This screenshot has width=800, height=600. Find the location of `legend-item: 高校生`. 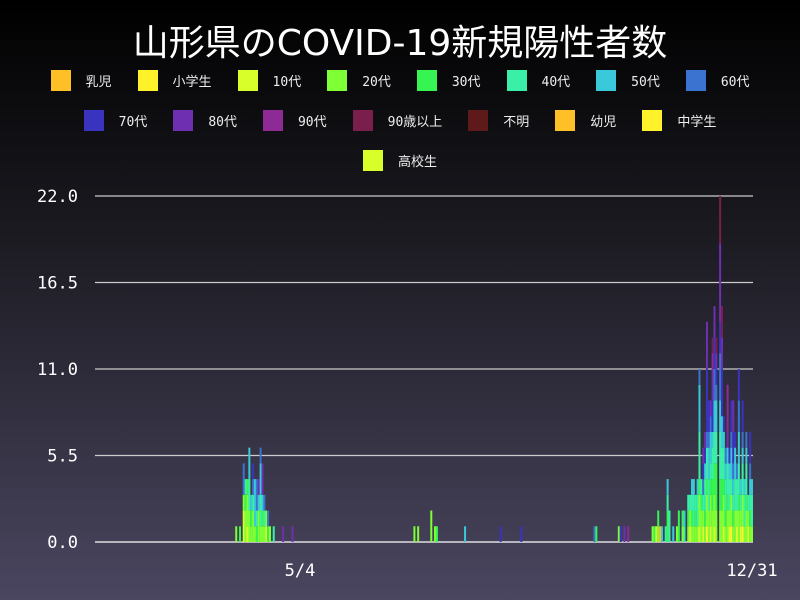

legend-item: 高校生 is located at coordinates (399, 160).